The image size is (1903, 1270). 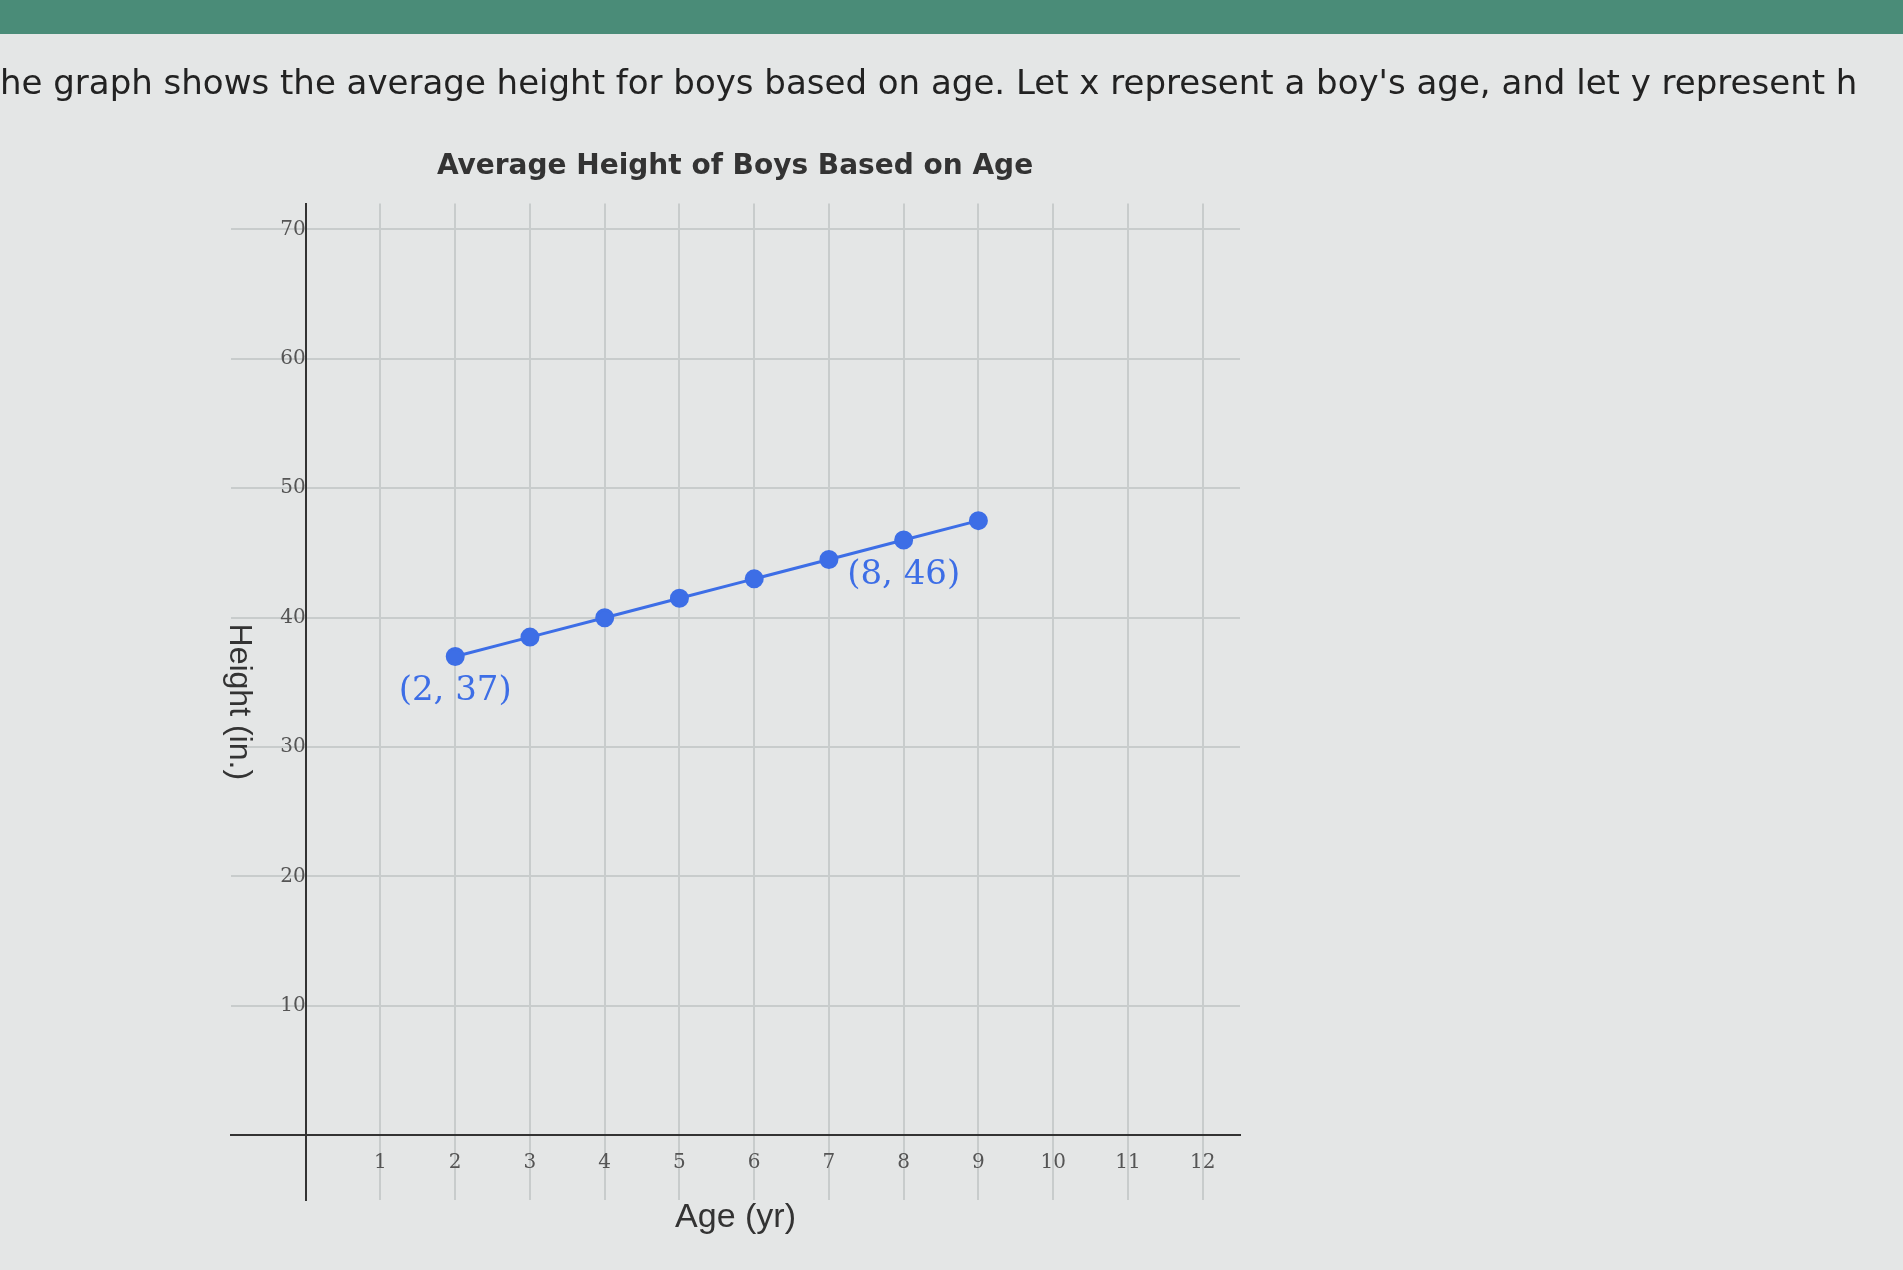 What do you see at coordinates (241, 702) in the screenshot?
I see `y-axis-title: Height (in.)` at bounding box center [241, 702].